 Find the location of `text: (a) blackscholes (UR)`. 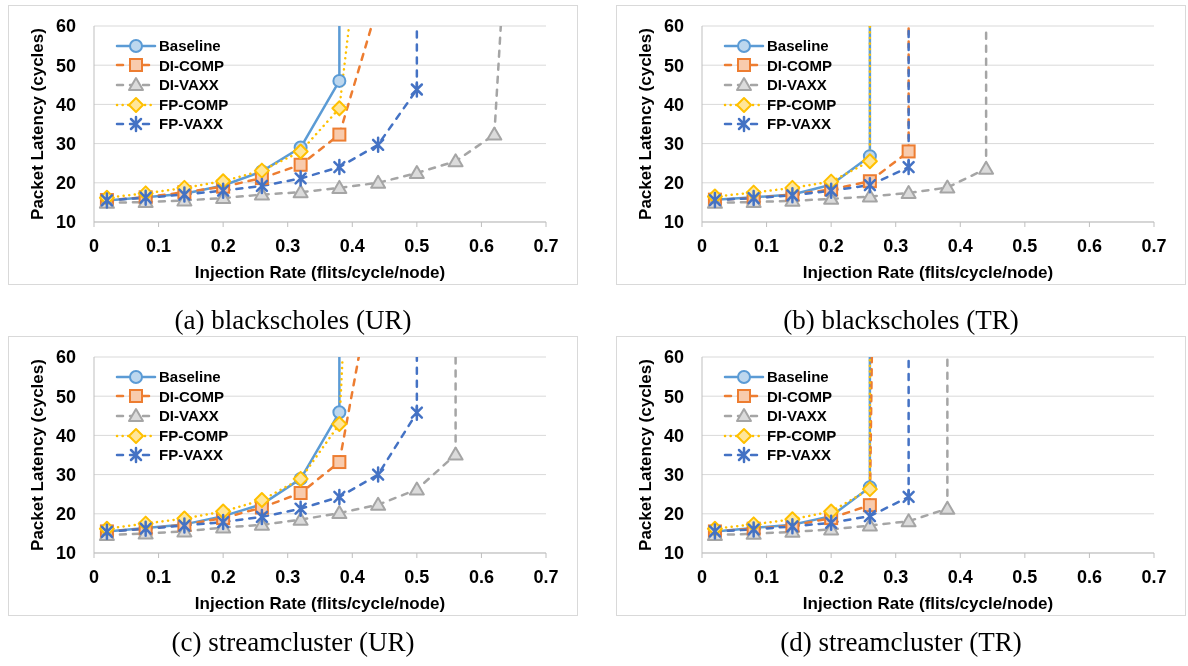

text: (a) blackscholes (UR) is located at coordinates (293, 320).